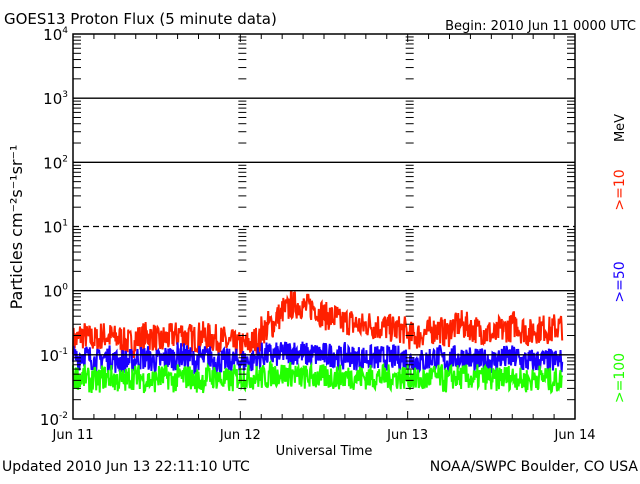 This screenshot has height=484, width=640. I want to click on legend-ge100: >=100, so click(620, 378).